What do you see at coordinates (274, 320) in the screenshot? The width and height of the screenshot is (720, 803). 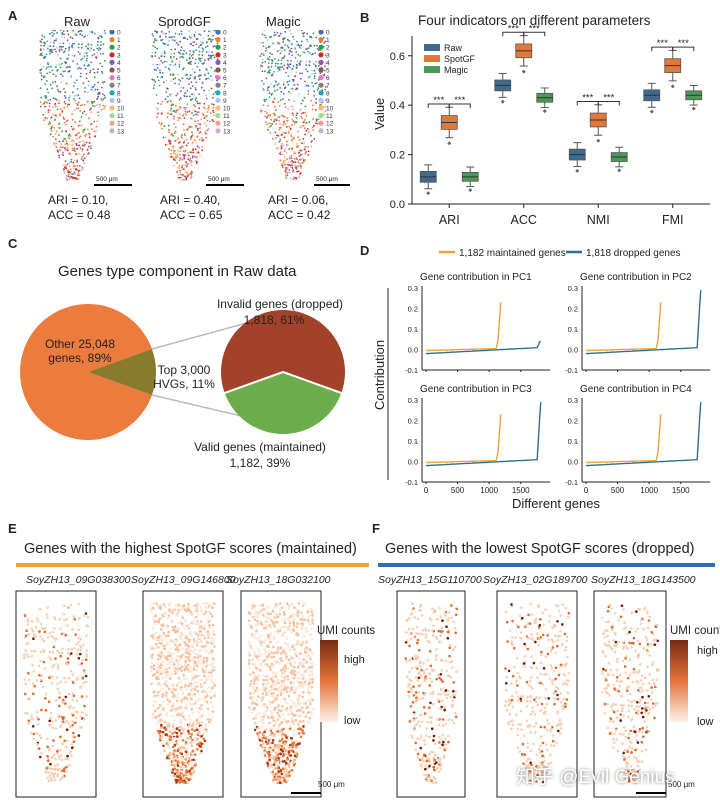 I see `label-invalid-detail: 1,818, 61%` at bounding box center [274, 320].